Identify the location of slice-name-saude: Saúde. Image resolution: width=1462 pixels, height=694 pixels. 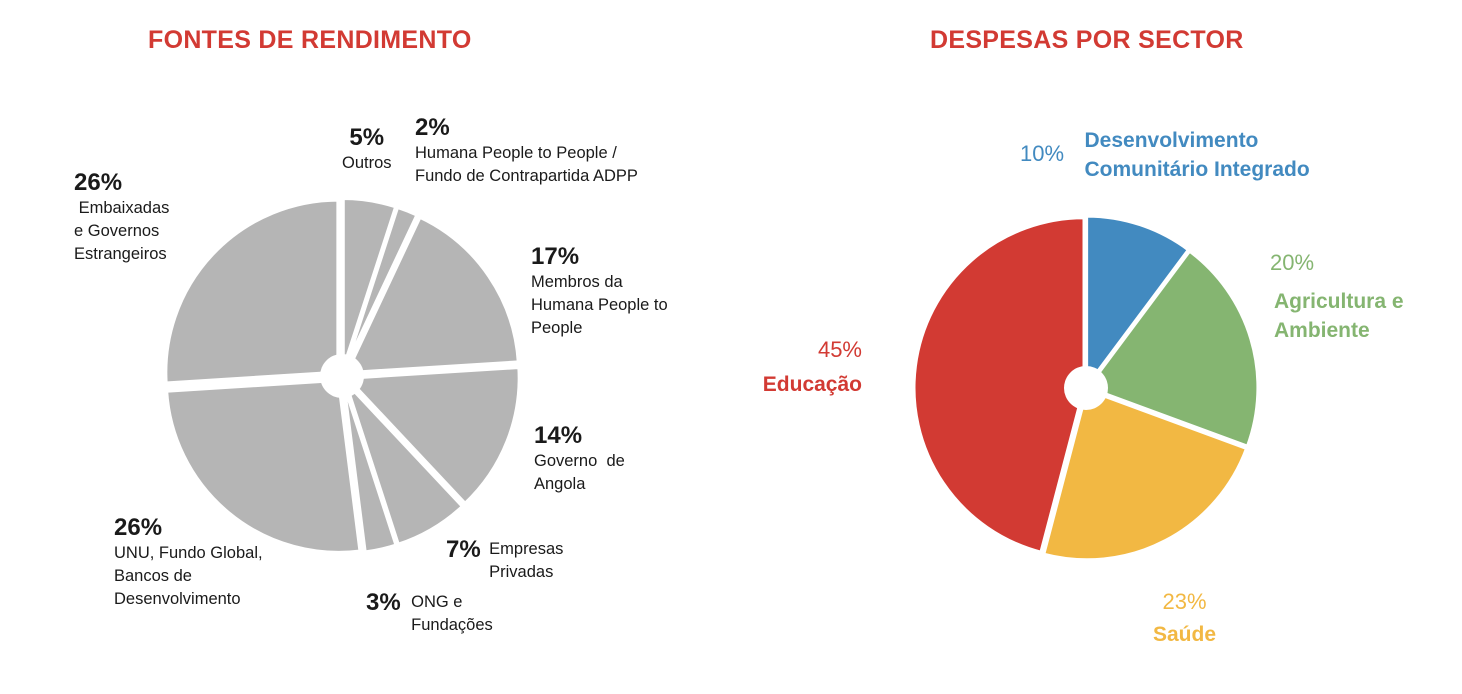
(1185, 634).